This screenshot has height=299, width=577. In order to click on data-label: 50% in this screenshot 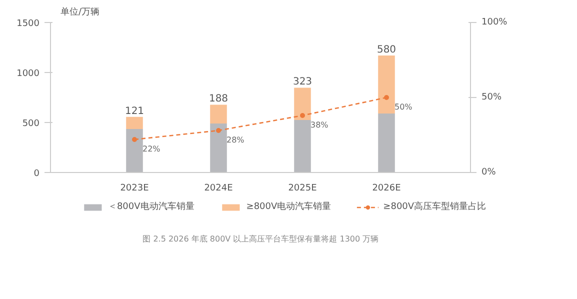, I will do `click(403, 107)`.